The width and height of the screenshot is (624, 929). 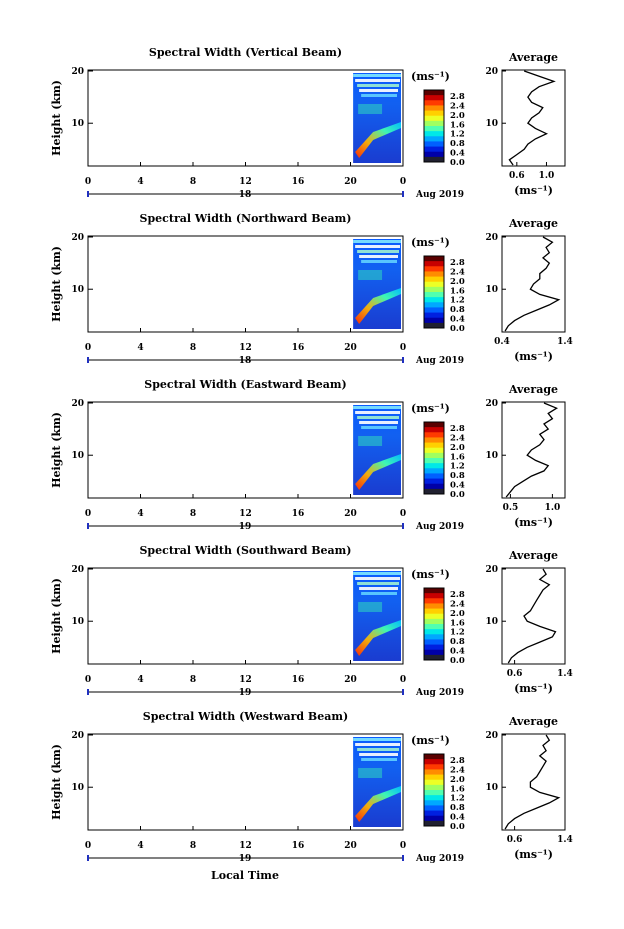 What do you see at coordinates (457, 467) in the screenshot?
I see `colorbar-tick-label: 1.2` at bounding box center [457, 467].